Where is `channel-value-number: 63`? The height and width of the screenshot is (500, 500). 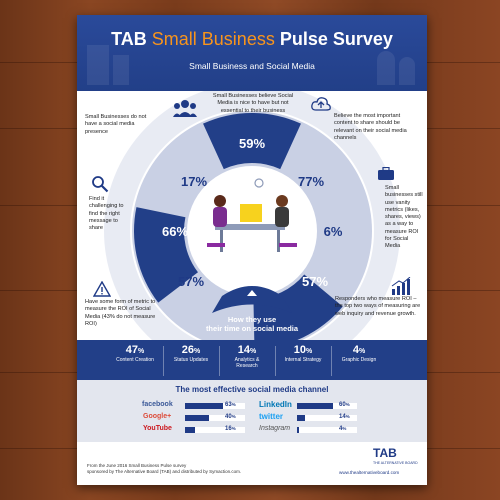 channel-value-number: 63 is located at coordinates (228, 405).